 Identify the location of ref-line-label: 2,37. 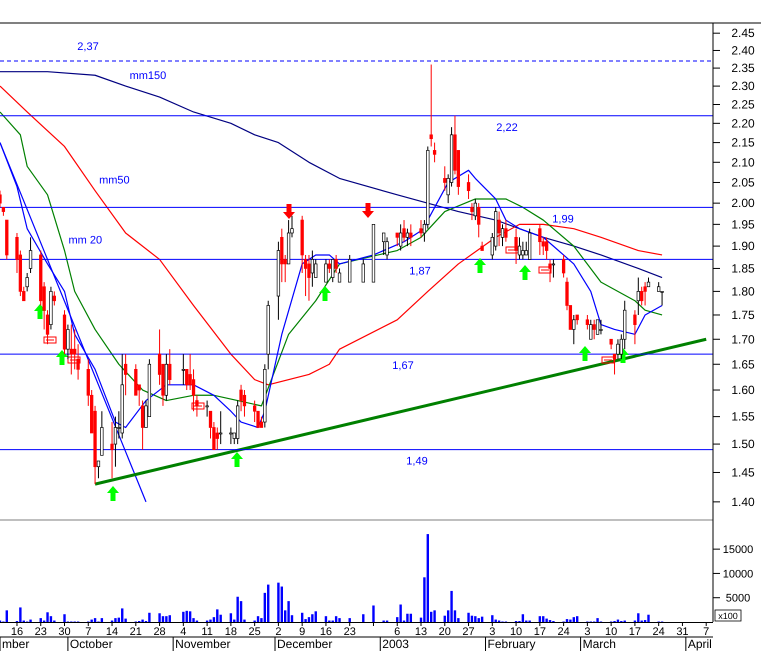
(88, 46).